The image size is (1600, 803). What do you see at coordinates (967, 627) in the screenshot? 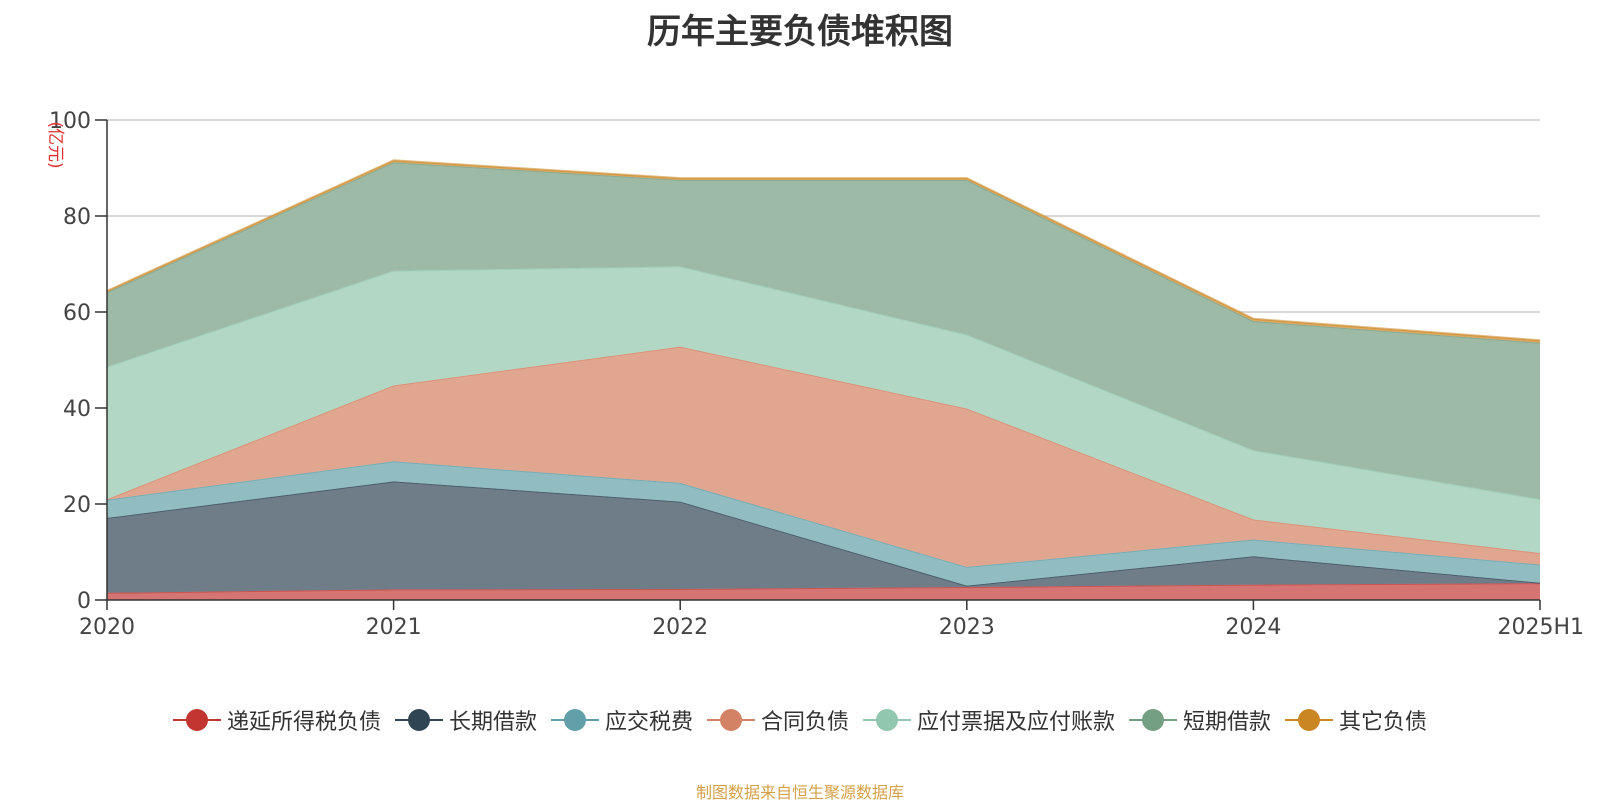
I see `x-tick-label: 2023` at bounding box center [967, 627].